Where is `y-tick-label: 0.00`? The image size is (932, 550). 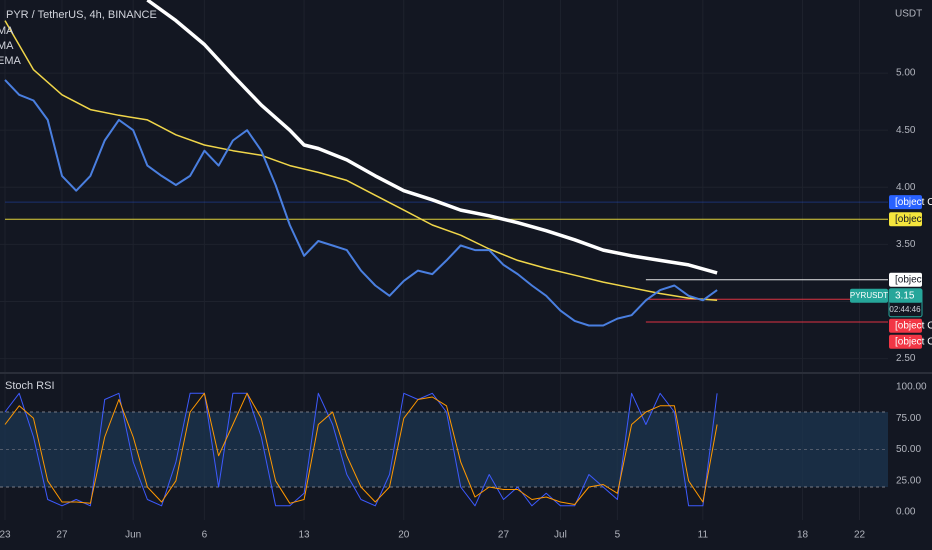
y-tick-label: 0.00 is located at coordinates (906, 512).